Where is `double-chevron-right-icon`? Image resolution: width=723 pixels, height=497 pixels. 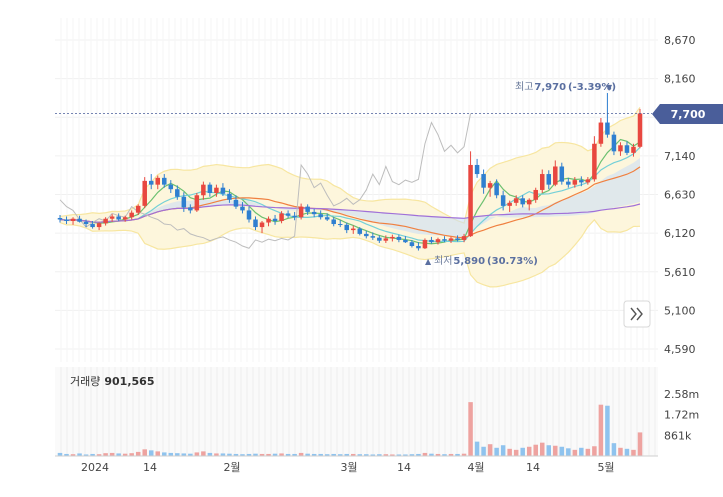
double-chevron-right-icon is located at coordinates (636, 314).